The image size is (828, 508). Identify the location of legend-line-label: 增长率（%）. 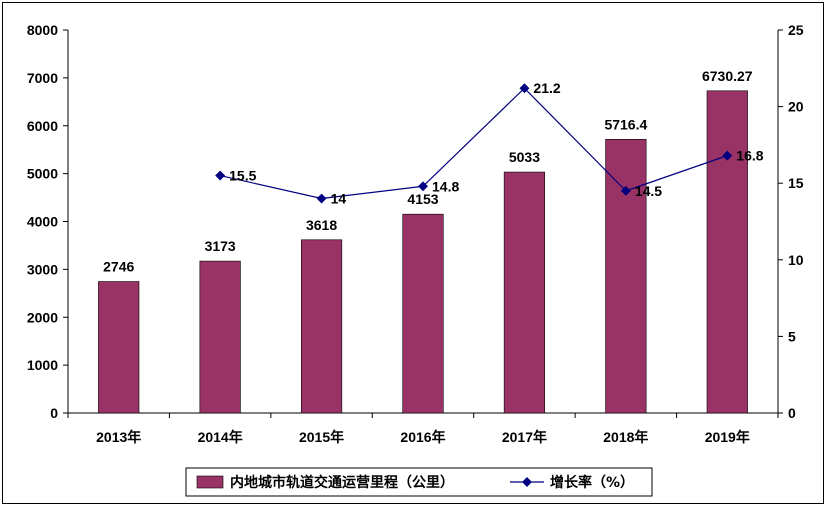
(592, 482).